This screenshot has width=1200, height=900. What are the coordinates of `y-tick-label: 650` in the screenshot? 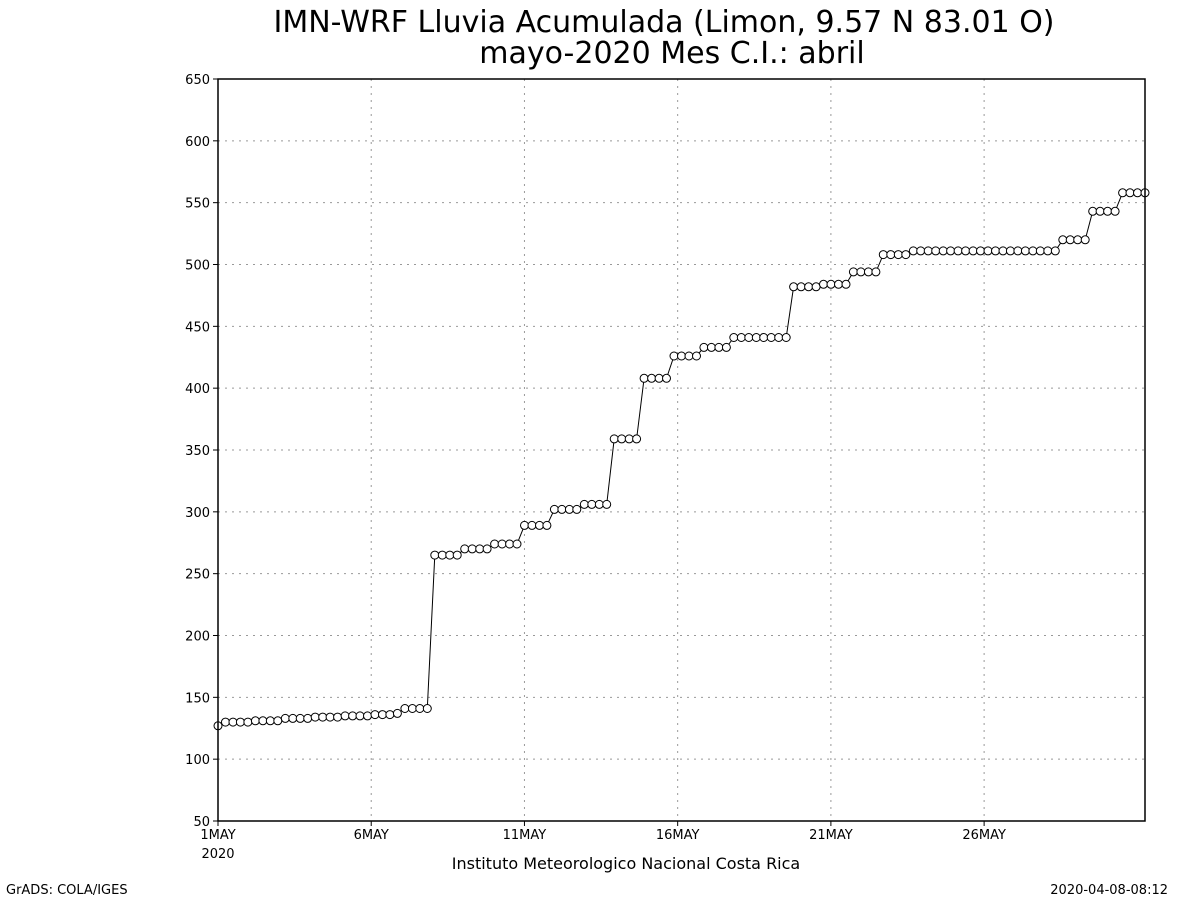 It's located at (197, 80).